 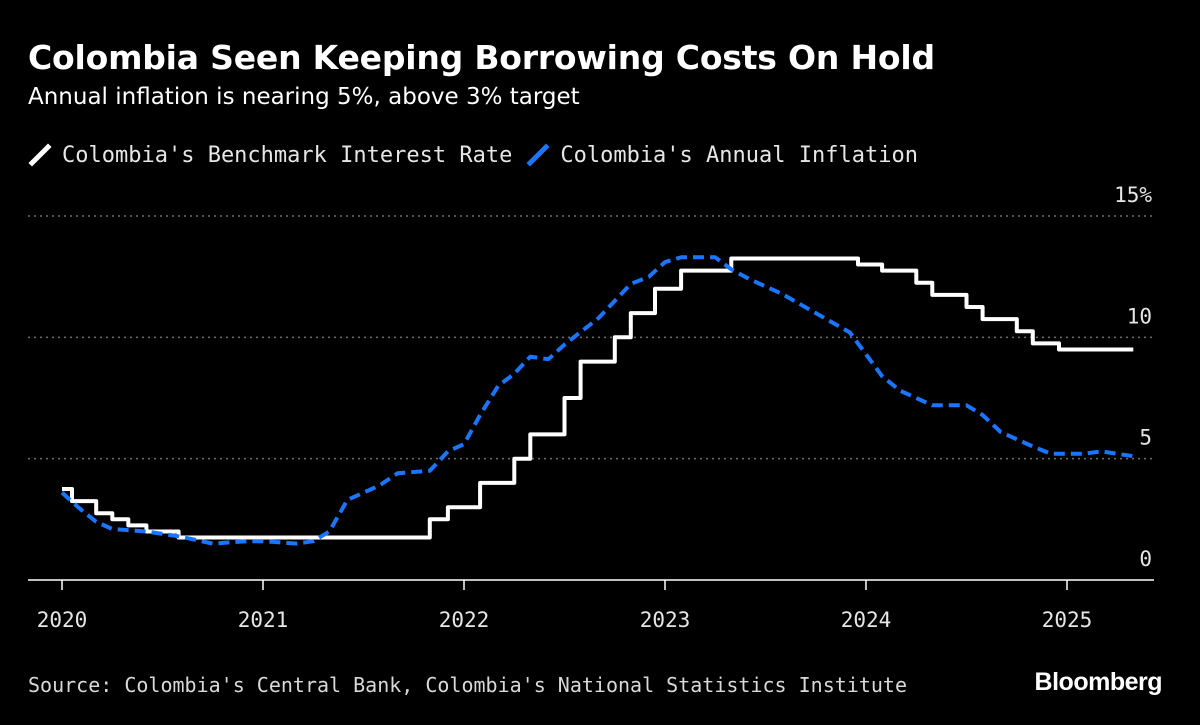 I want to click on x-tick-label: 2023, so click(x=665, y=620).